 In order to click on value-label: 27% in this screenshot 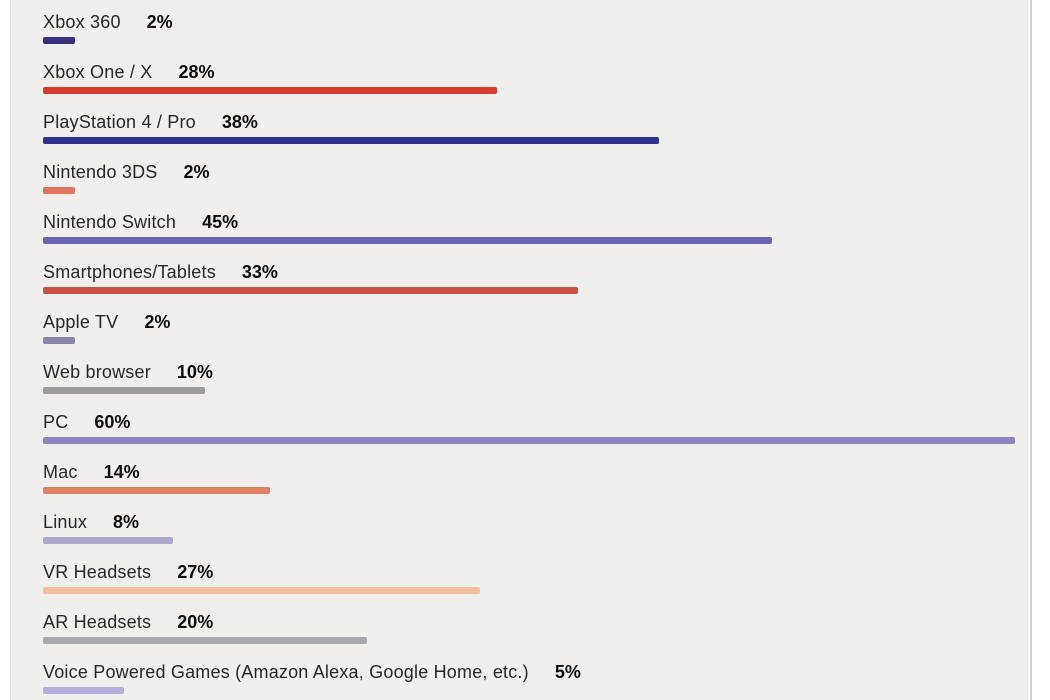, I will do `click(195, 572)`.